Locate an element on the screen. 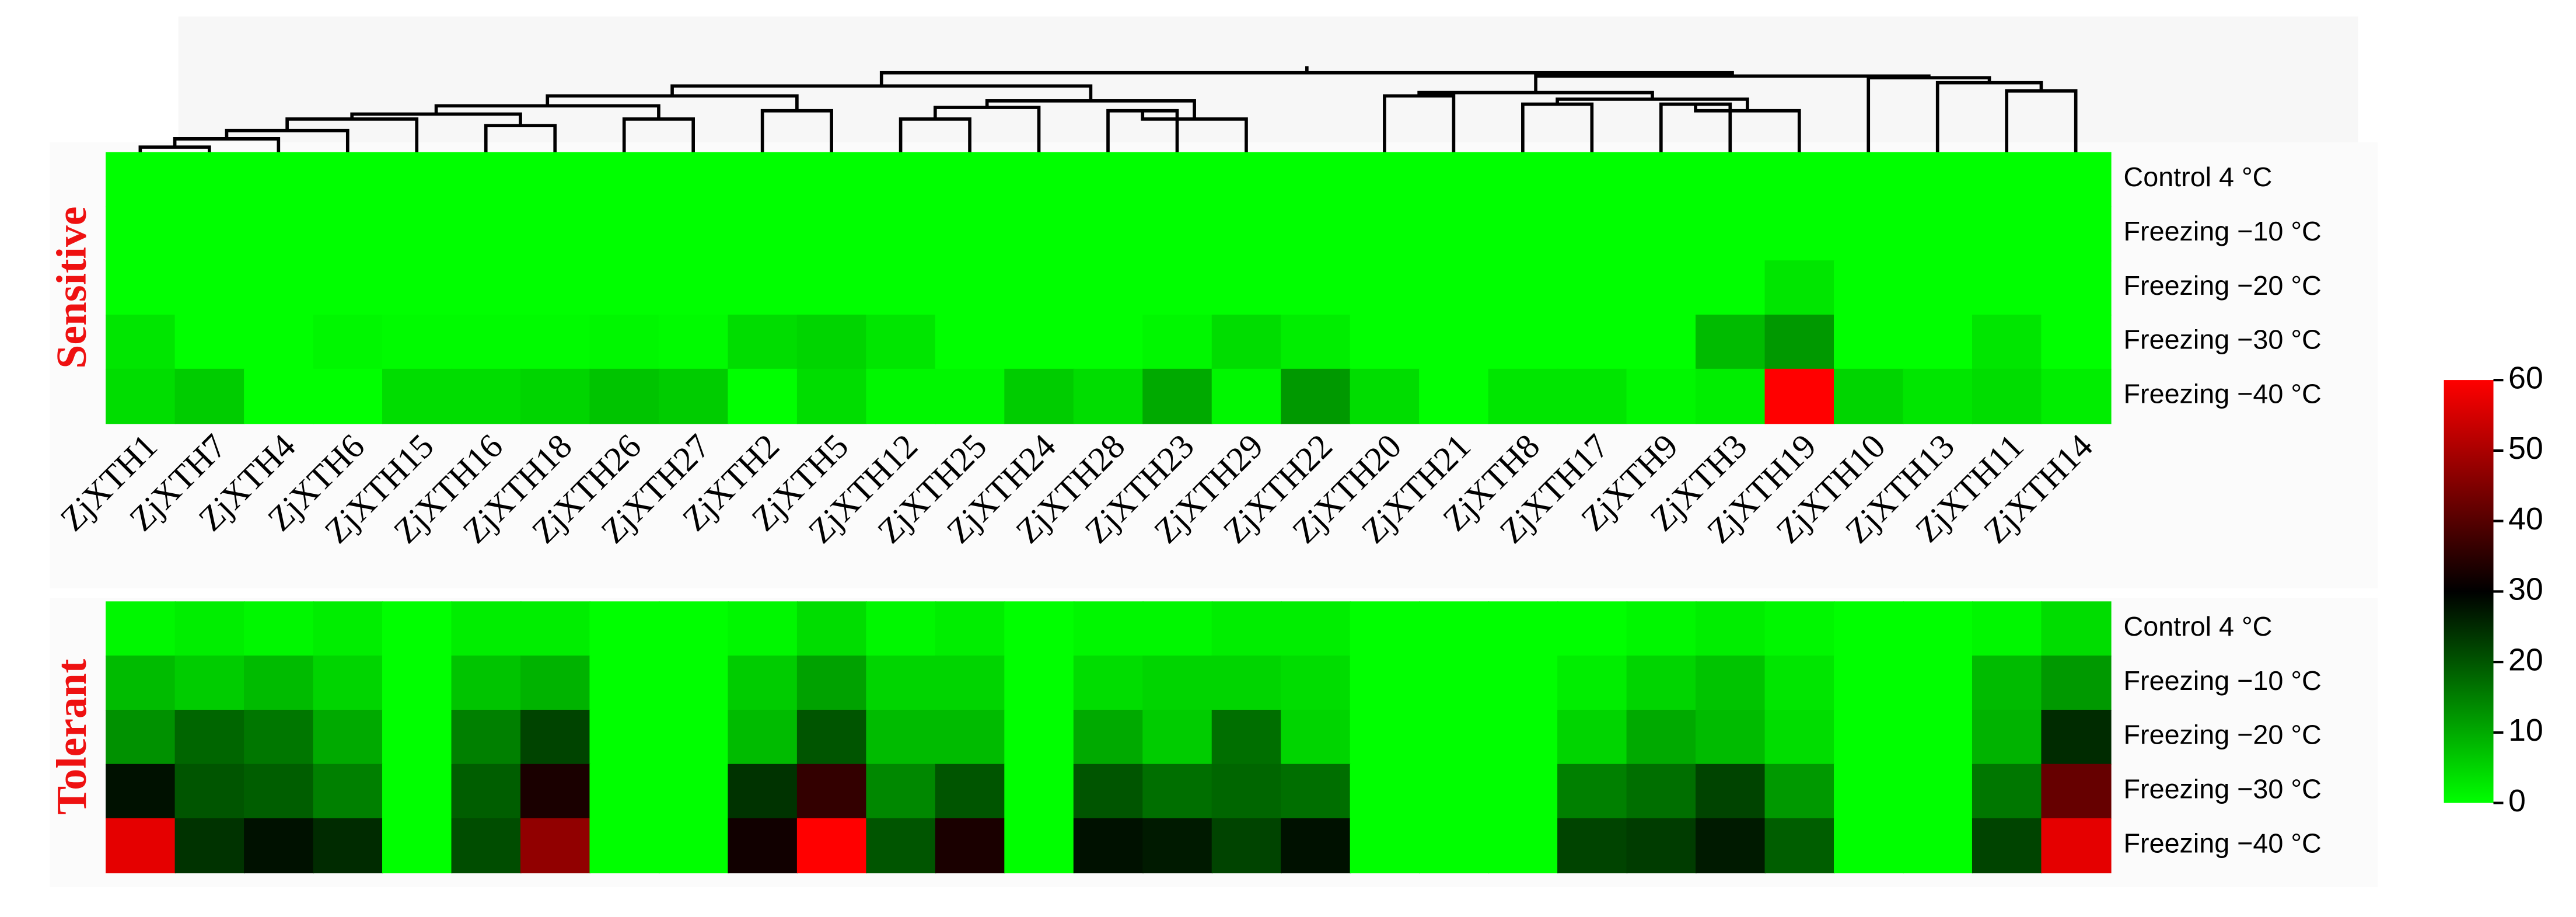 The width and height of the screenshot is (2576, 917). color-tick-label: 50 is located at coordinates (2525, 448).